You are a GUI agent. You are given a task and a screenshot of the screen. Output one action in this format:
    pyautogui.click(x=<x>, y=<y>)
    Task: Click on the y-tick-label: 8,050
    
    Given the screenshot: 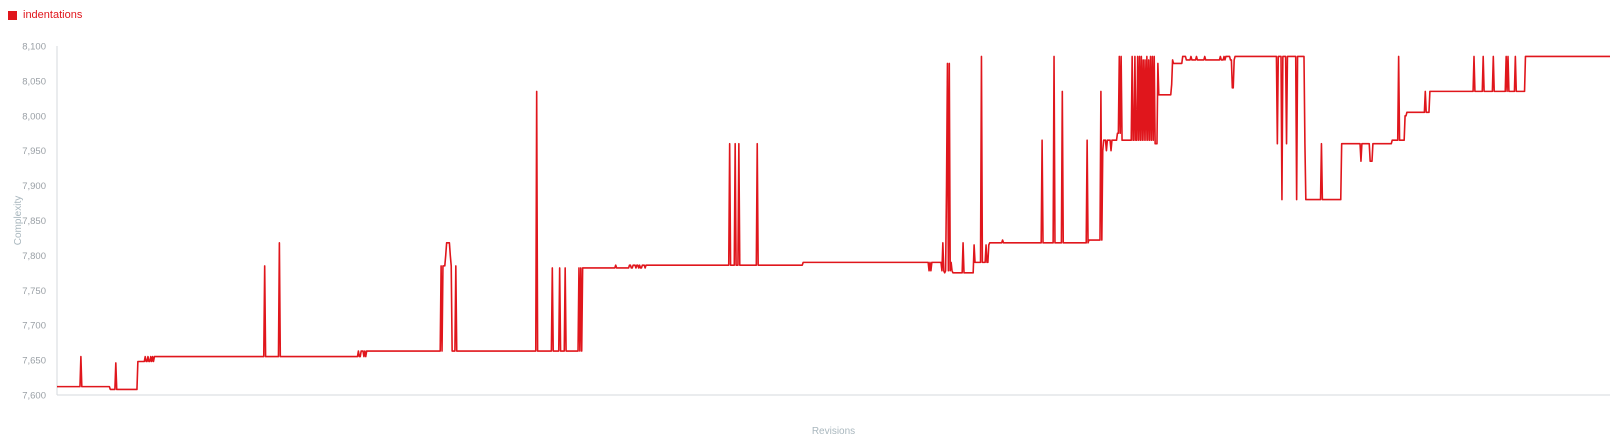 What is the action you would take?
    pyautogui.click(x=34, y=81)
    